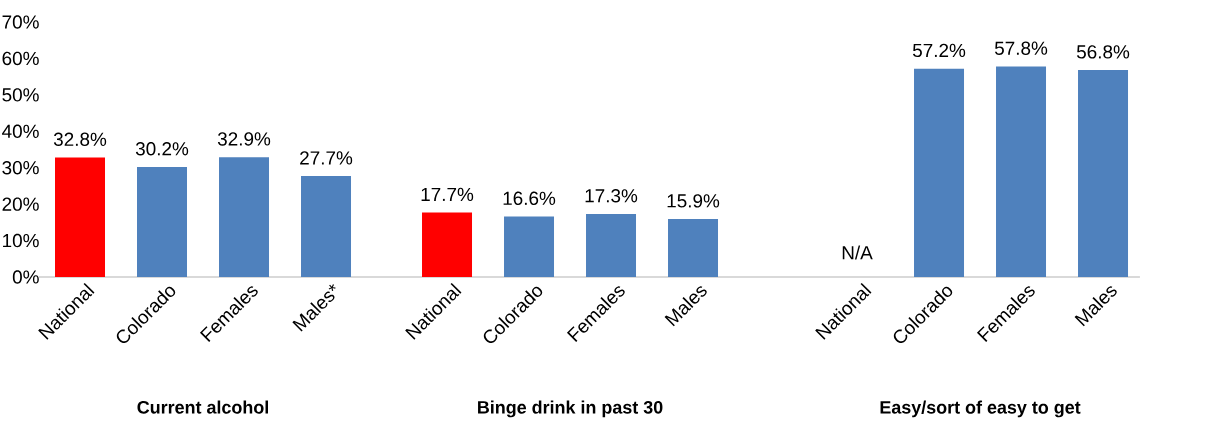  I want to click on y-tick-label: 50%, so click(20, 95).